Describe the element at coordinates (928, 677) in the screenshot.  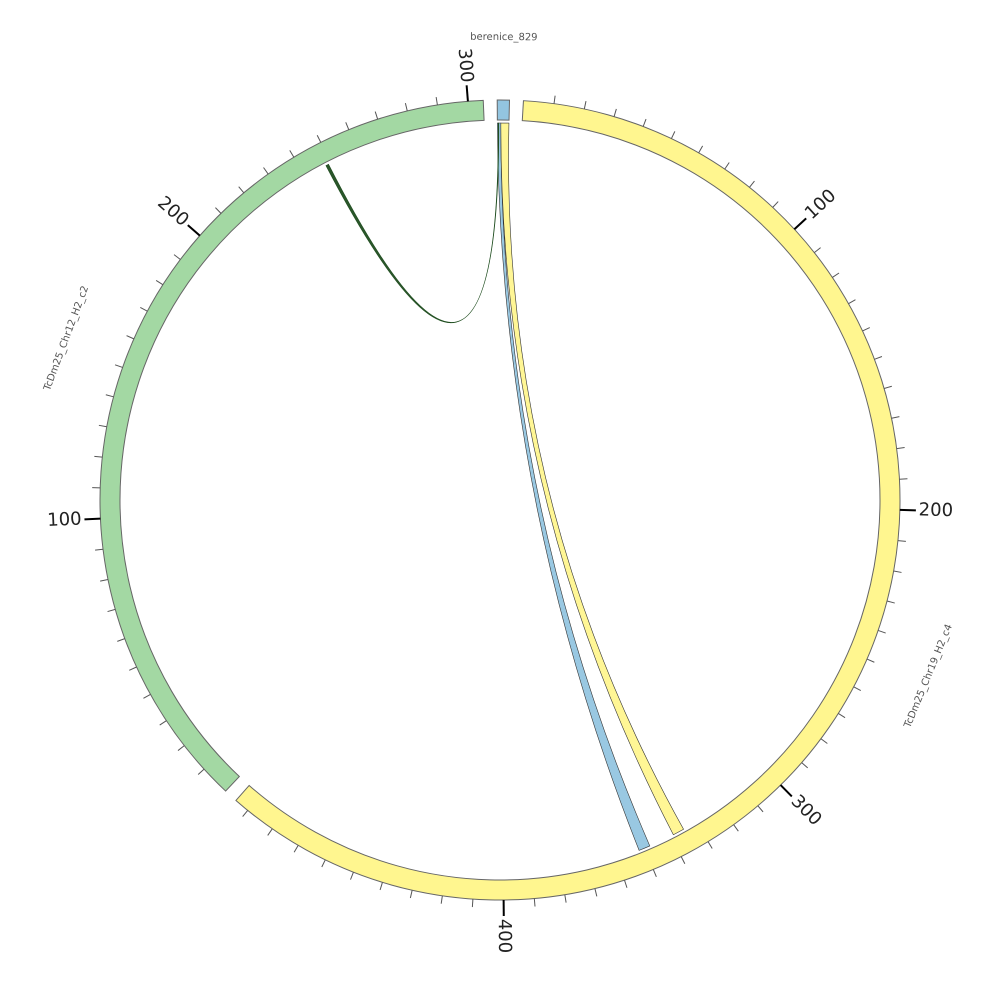
I see `segment-label: TcDm25_Chr19_H2_c4` at that location.